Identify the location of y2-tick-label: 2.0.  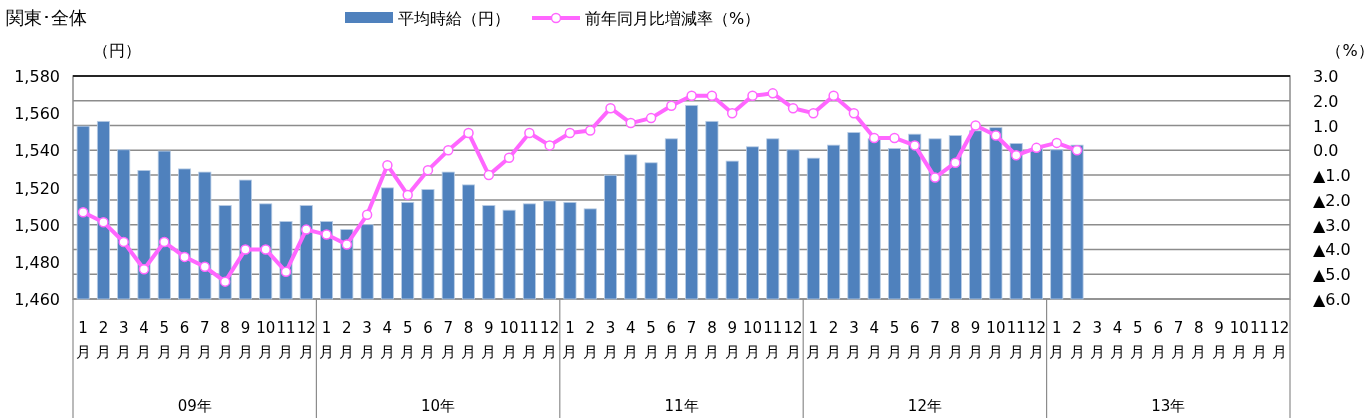
(1326, 101).